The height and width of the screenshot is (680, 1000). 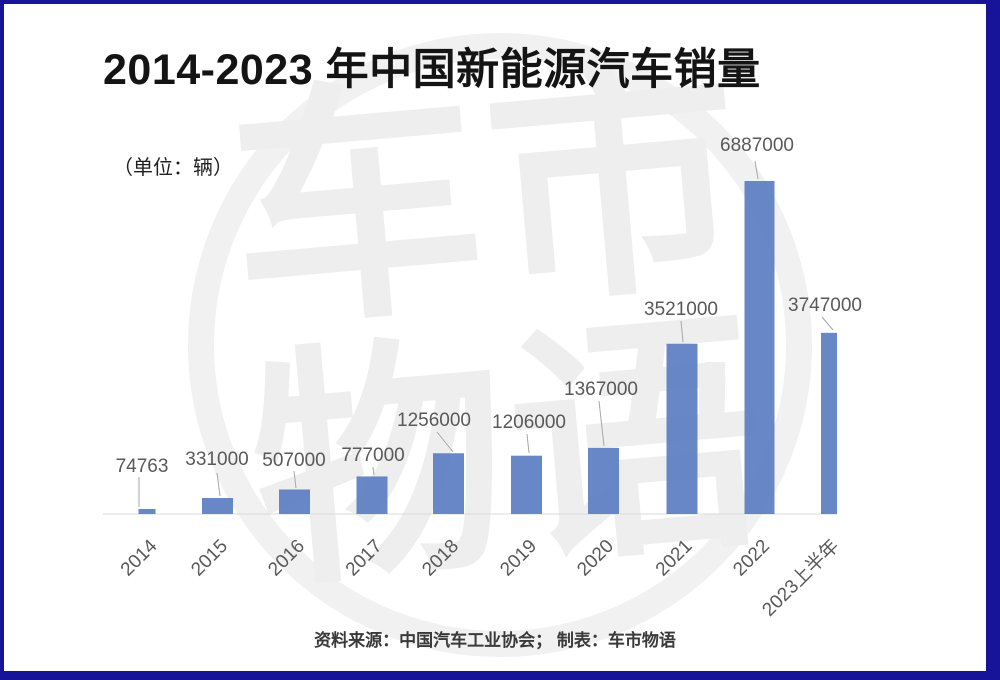 I want to click on x-tick-label: 2019, so click(x=518, y=558).